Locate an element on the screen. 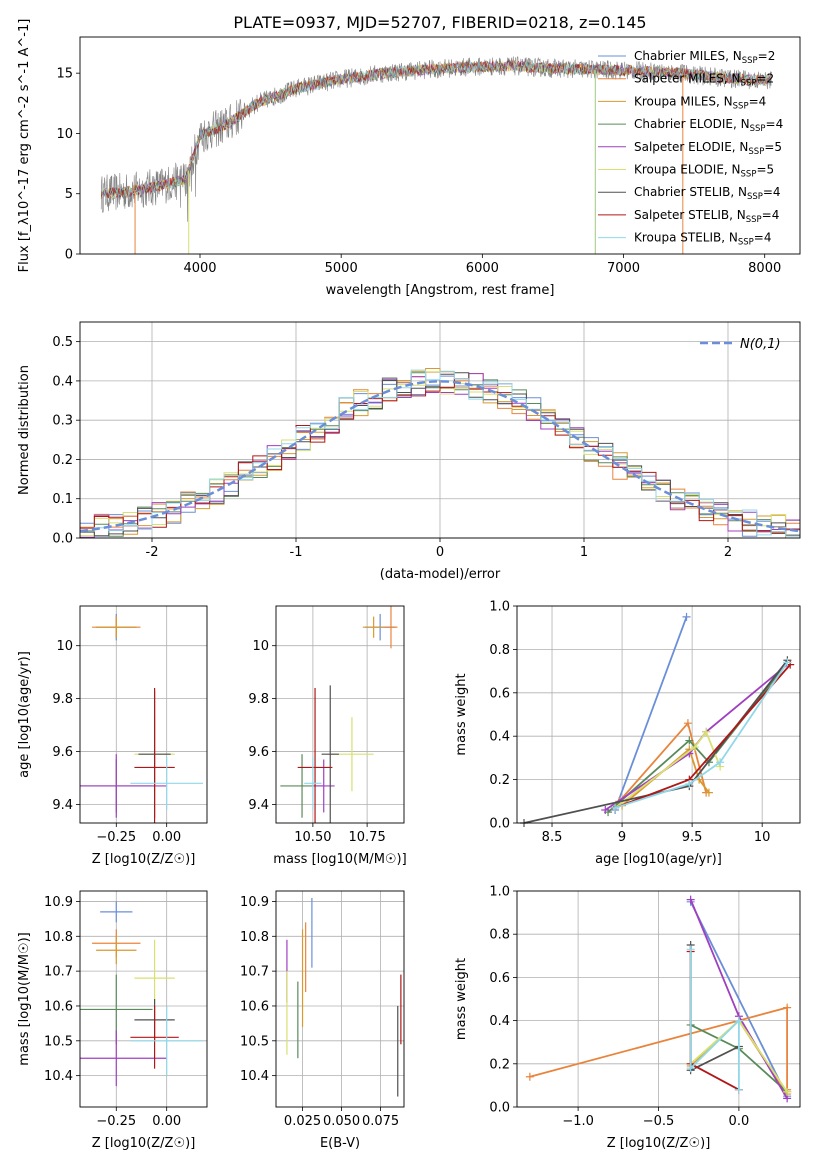 This screenshot has width=819, height=1170. legend-label: Kroupa ELODIE, NSSP=5 is located at coordinates (704, 171).